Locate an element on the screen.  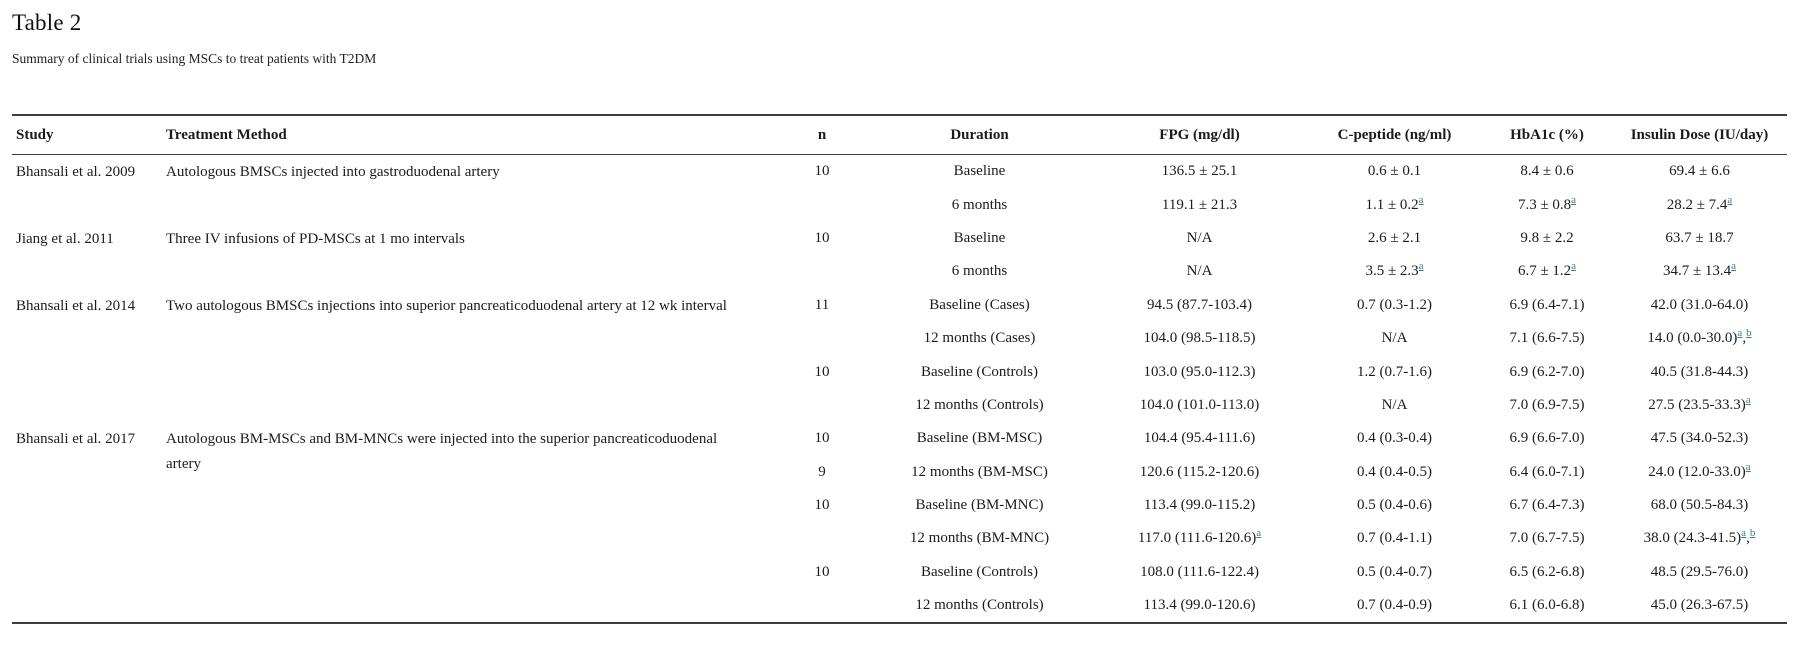
cell-duration: 12 months (BM-MNC) is located at coordinates (979, 538).